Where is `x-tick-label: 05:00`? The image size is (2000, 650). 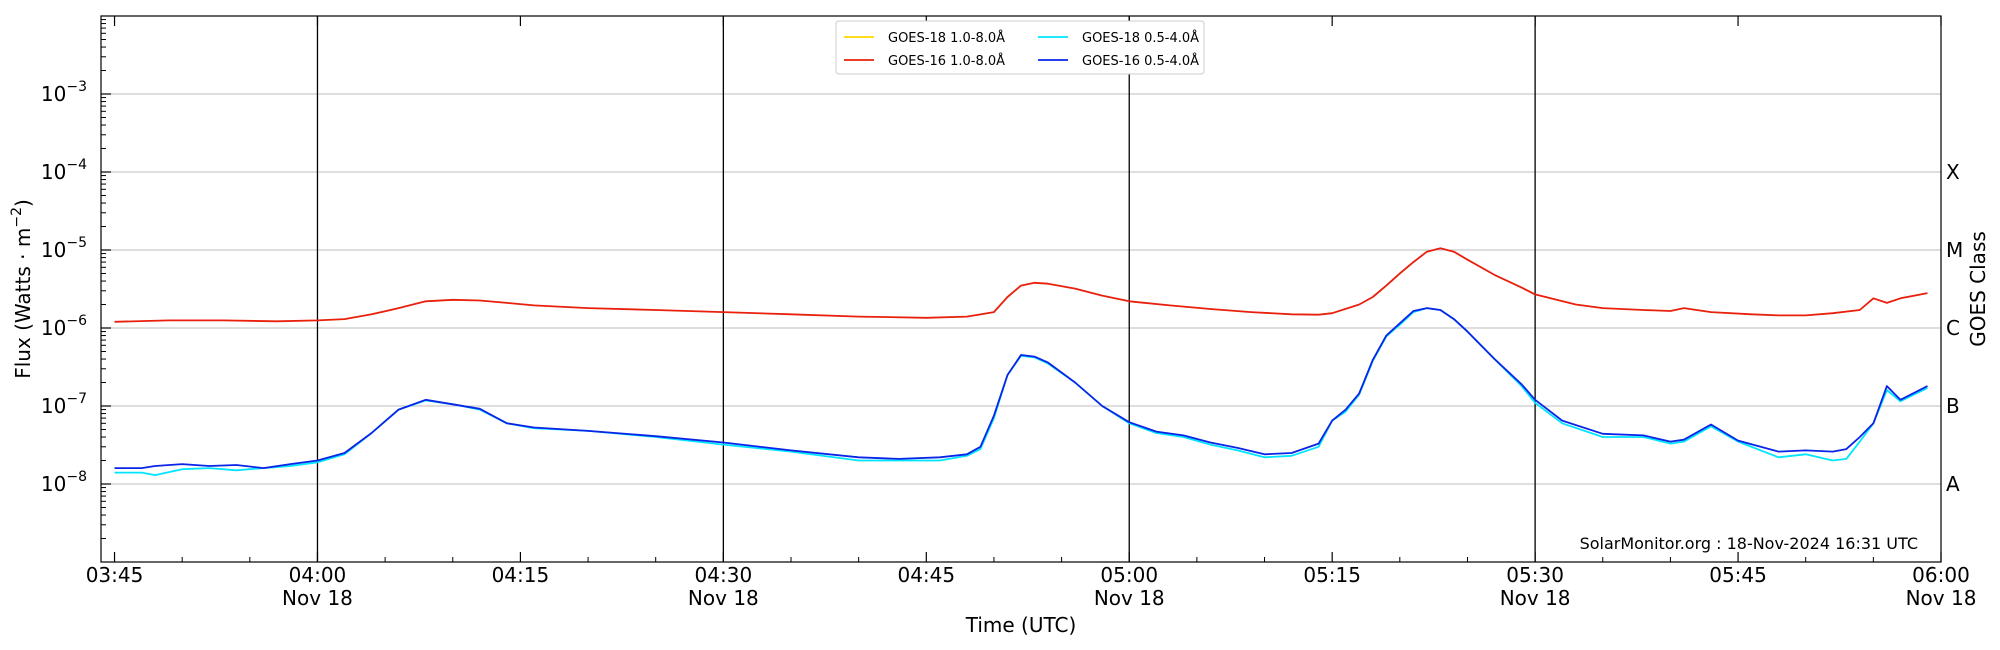 x-tick-label: 05:00 is located at coordinates (1129, 575).